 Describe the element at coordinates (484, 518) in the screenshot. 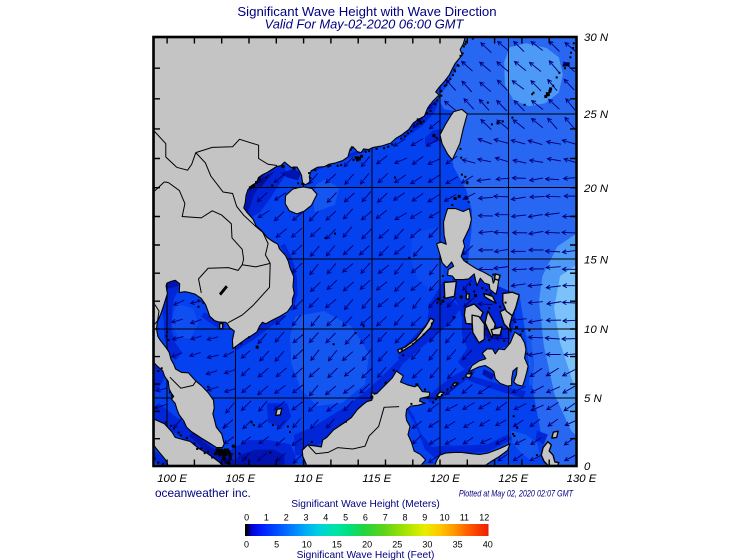

I see `svg-text: 12` at that location.